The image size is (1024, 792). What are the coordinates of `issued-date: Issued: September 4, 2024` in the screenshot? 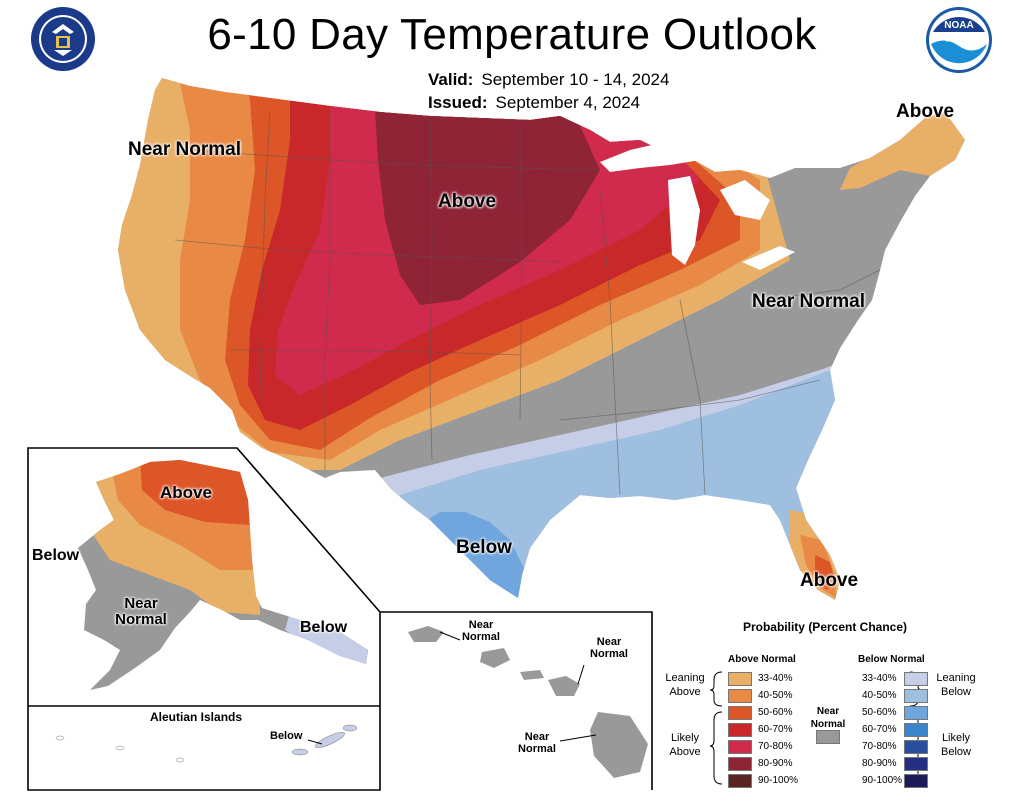 It's located at (534, 103).